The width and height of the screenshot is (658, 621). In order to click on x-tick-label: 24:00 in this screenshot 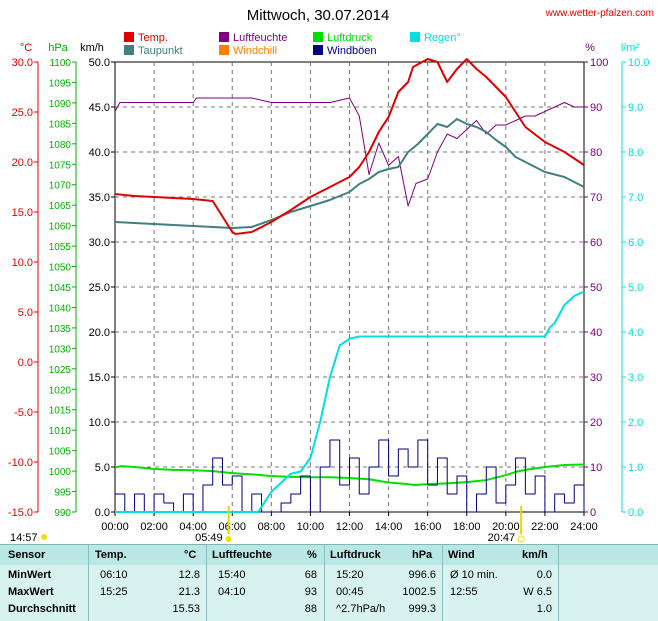, I will do `click(584, 527)`.